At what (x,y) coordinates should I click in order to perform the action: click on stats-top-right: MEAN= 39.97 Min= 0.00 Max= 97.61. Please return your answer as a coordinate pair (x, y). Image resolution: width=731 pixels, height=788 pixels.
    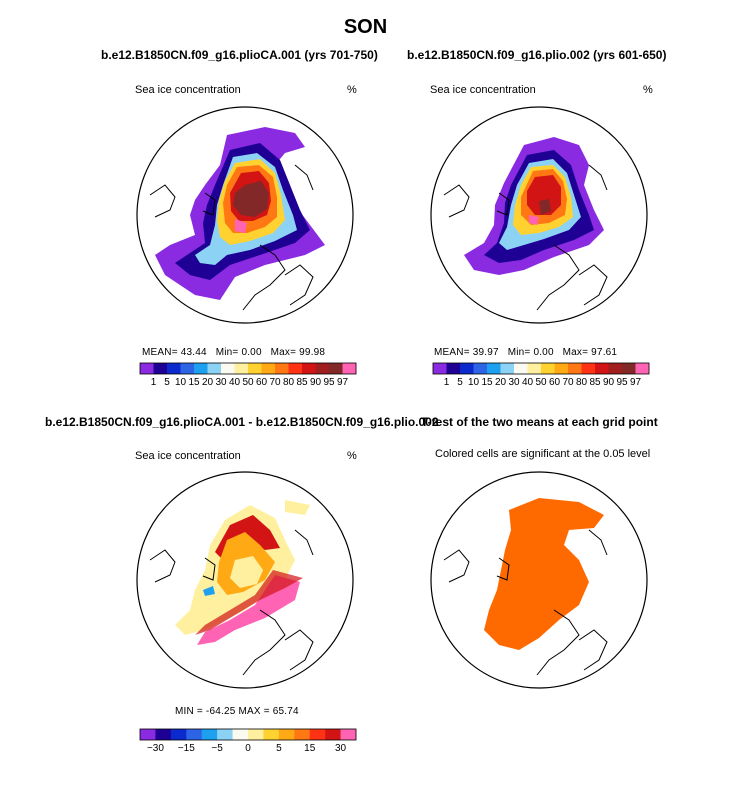
    Looking at the image, I should click on (525, 352).